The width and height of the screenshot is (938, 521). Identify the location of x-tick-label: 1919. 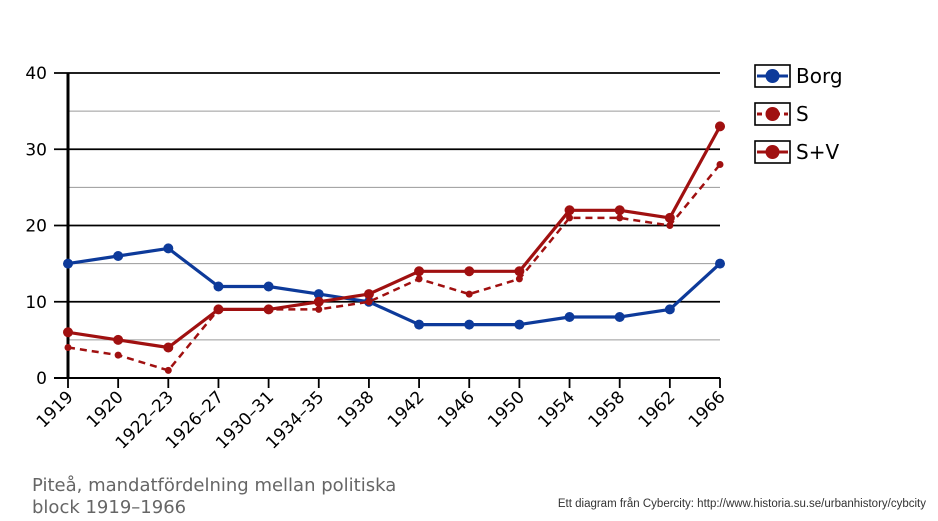
(55, 409).